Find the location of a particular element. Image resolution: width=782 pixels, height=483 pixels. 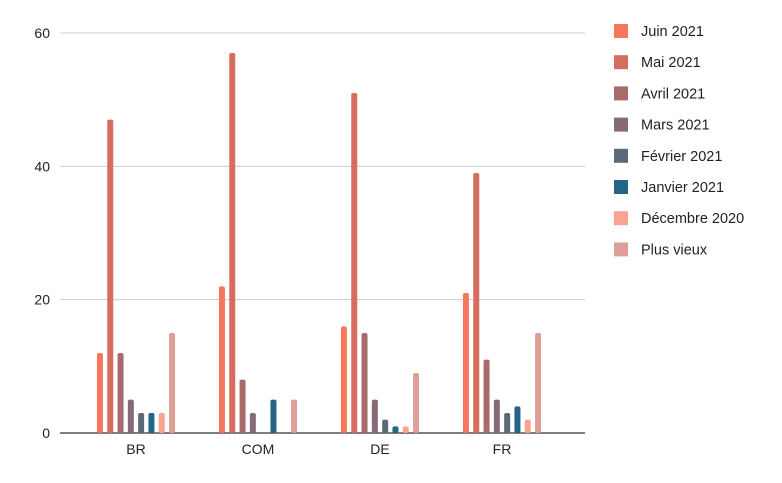

x-axis-ticks: BR COM DE FR is located at coordinates (318, 449).